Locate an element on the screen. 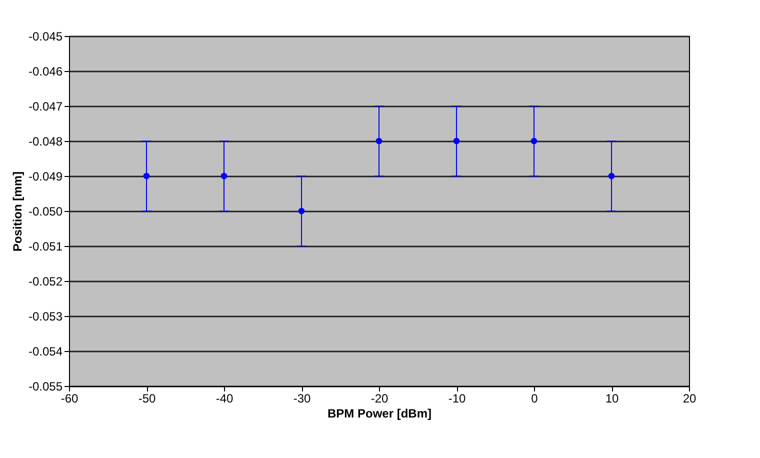  y-tick-label: -0.054 is located at coordinates (45, 351).